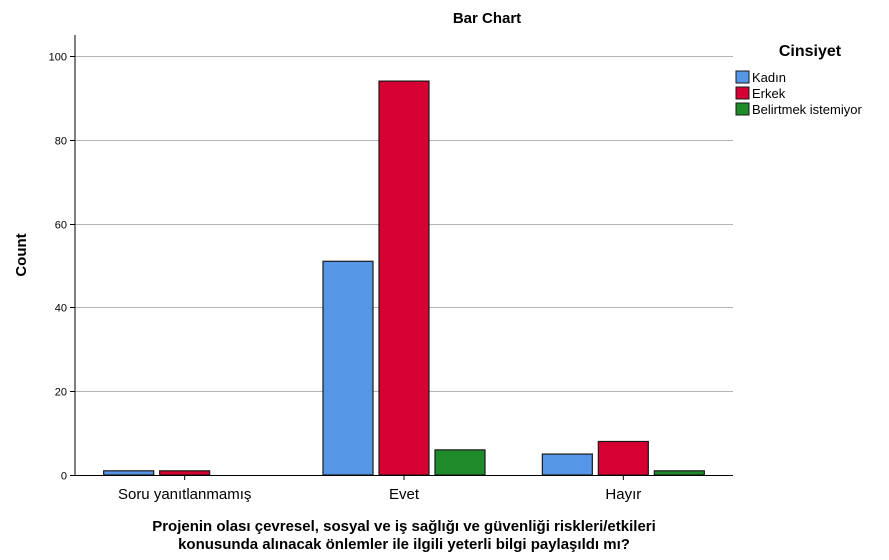 This screenshot has width=889, height=560. What do you see at coordinates (61, 226) in the screenshot?
I see `y-tick-label: 60` at bounding box center [61, 226].